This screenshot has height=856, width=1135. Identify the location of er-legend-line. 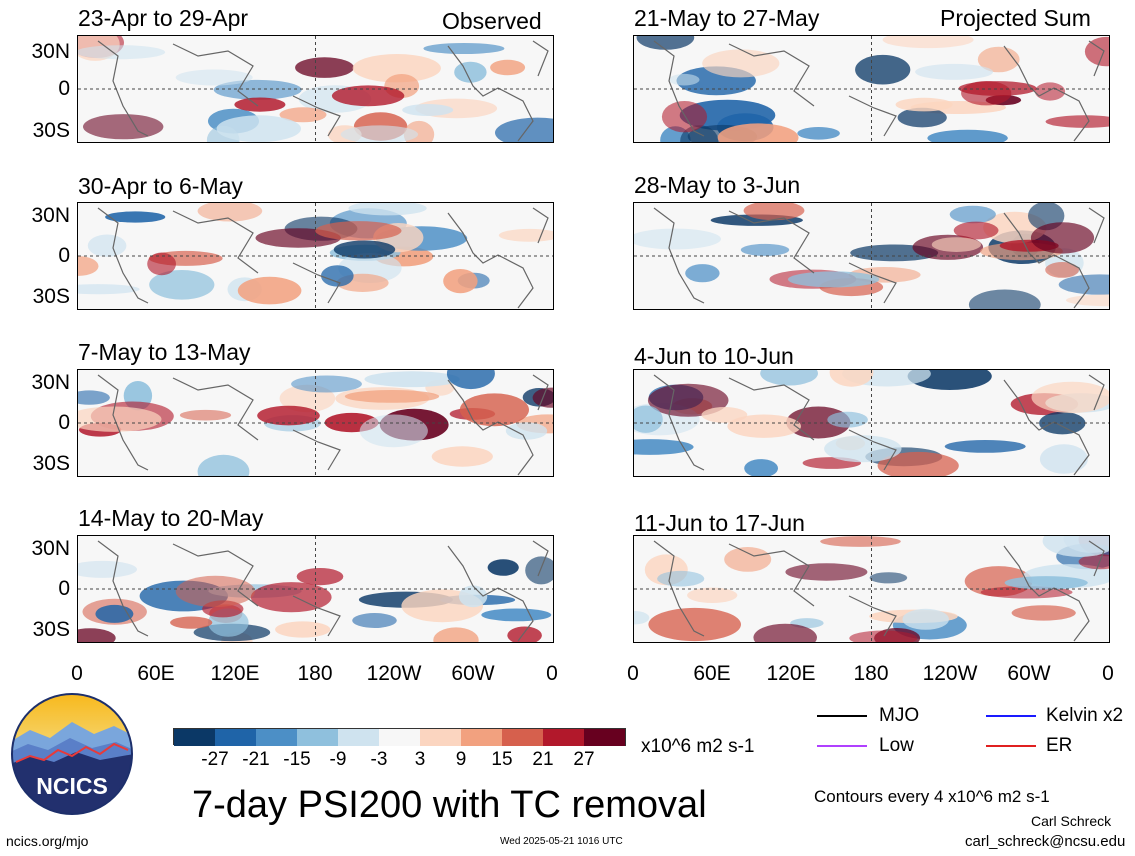
(1011, 746).